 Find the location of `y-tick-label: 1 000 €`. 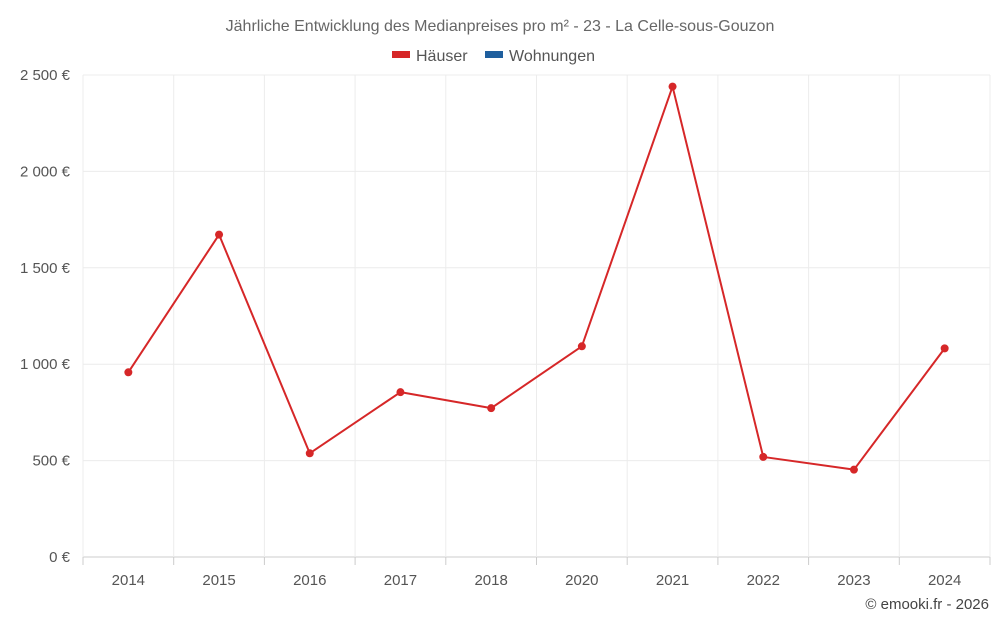

y-tick-label: 1 000 € is located at coordinates (45, 364).